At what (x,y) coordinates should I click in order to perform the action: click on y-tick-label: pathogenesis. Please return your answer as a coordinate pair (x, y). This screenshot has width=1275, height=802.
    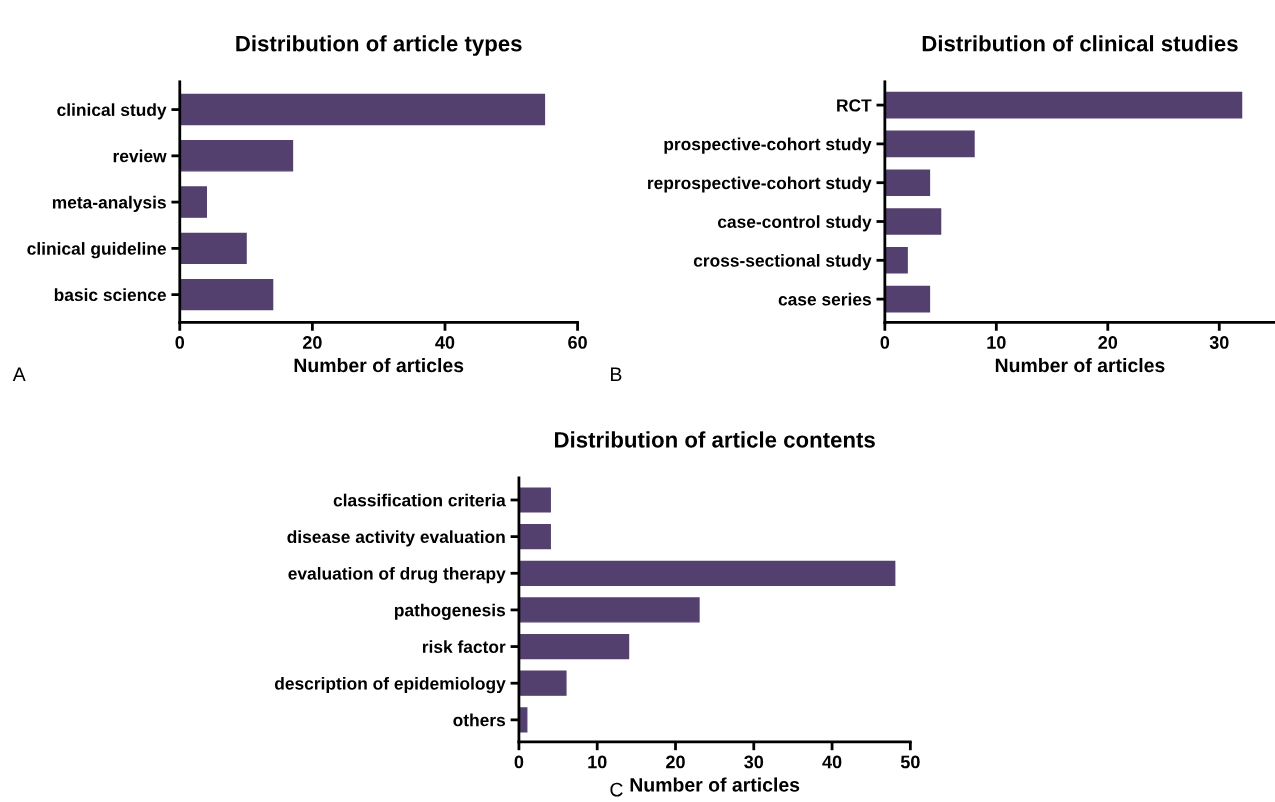
    Looking at the image, I should click on (450, 611).